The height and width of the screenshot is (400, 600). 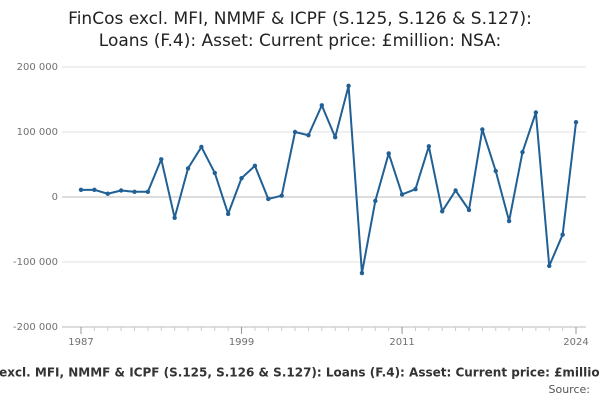 What do you see at coordinates (570, 389) in the screenshot?
I see `source: Source:` at bounding box center [570, 389].